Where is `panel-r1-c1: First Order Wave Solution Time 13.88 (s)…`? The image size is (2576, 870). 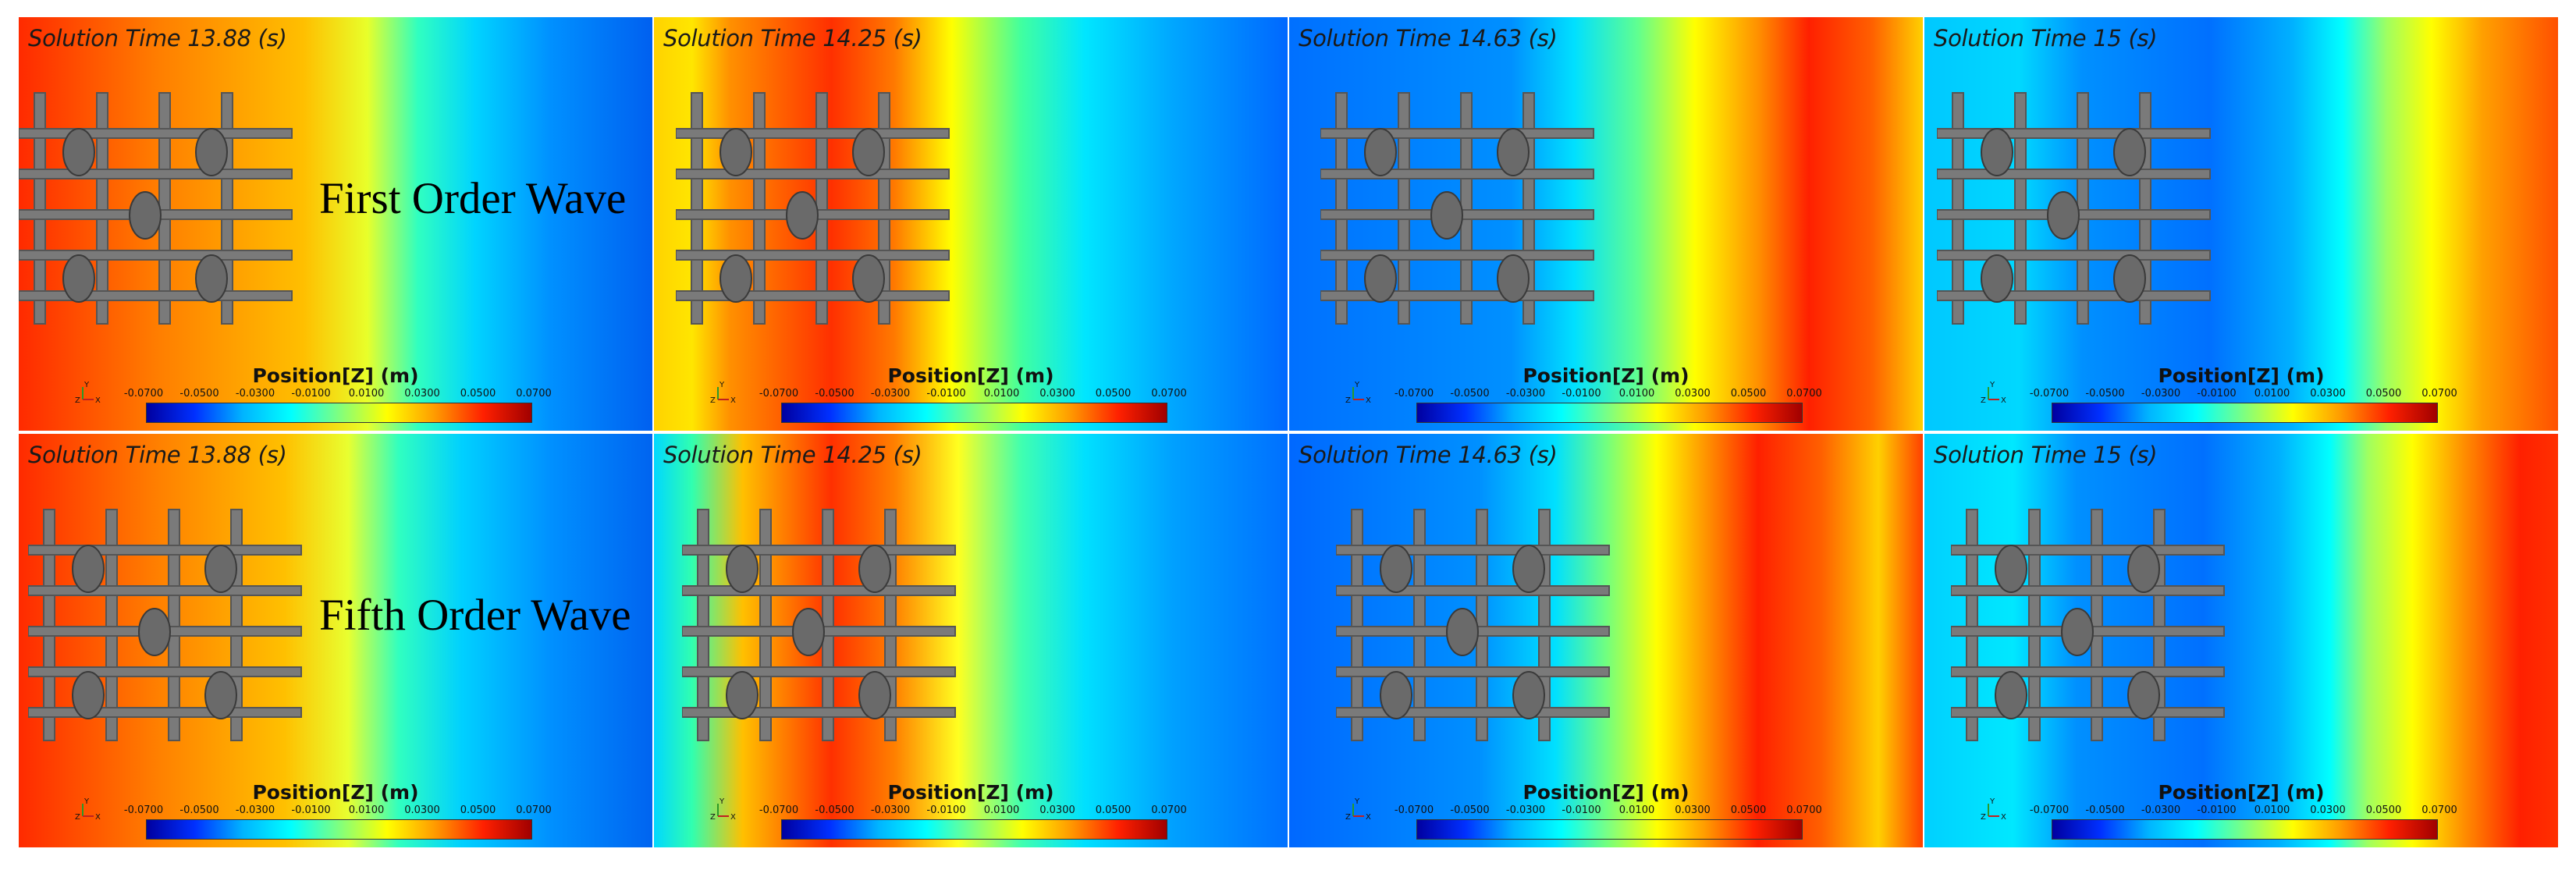
panel-r1-c1: First Order Wave Solution Time 13.88 (s)… is located at coordinates (336, 224).